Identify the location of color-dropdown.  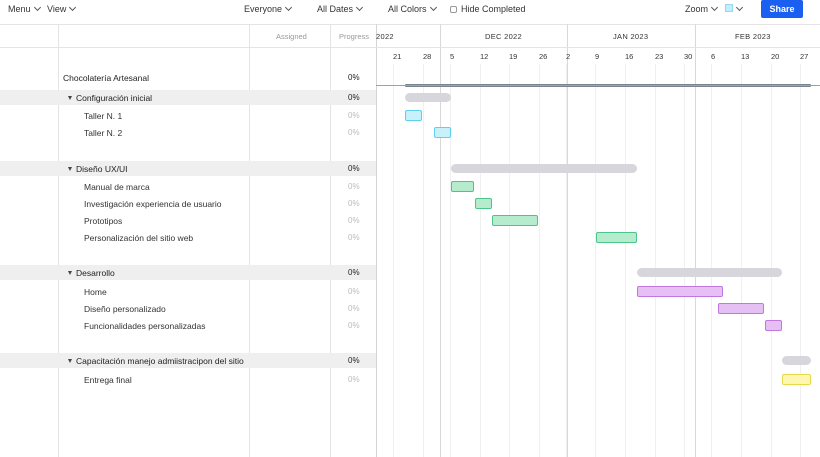
(738, 8).